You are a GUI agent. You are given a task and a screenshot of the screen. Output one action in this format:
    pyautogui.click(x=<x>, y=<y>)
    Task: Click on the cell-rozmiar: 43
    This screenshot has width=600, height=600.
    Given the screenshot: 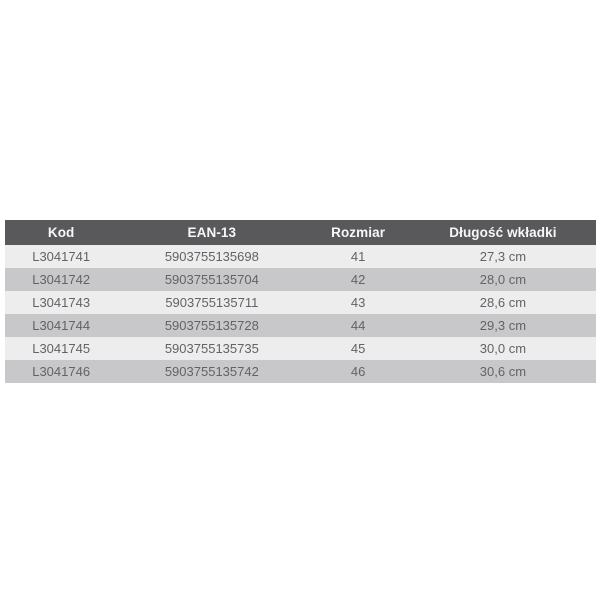 What is the action you would take?
    pyautogui.click(x=358, y=302)
    